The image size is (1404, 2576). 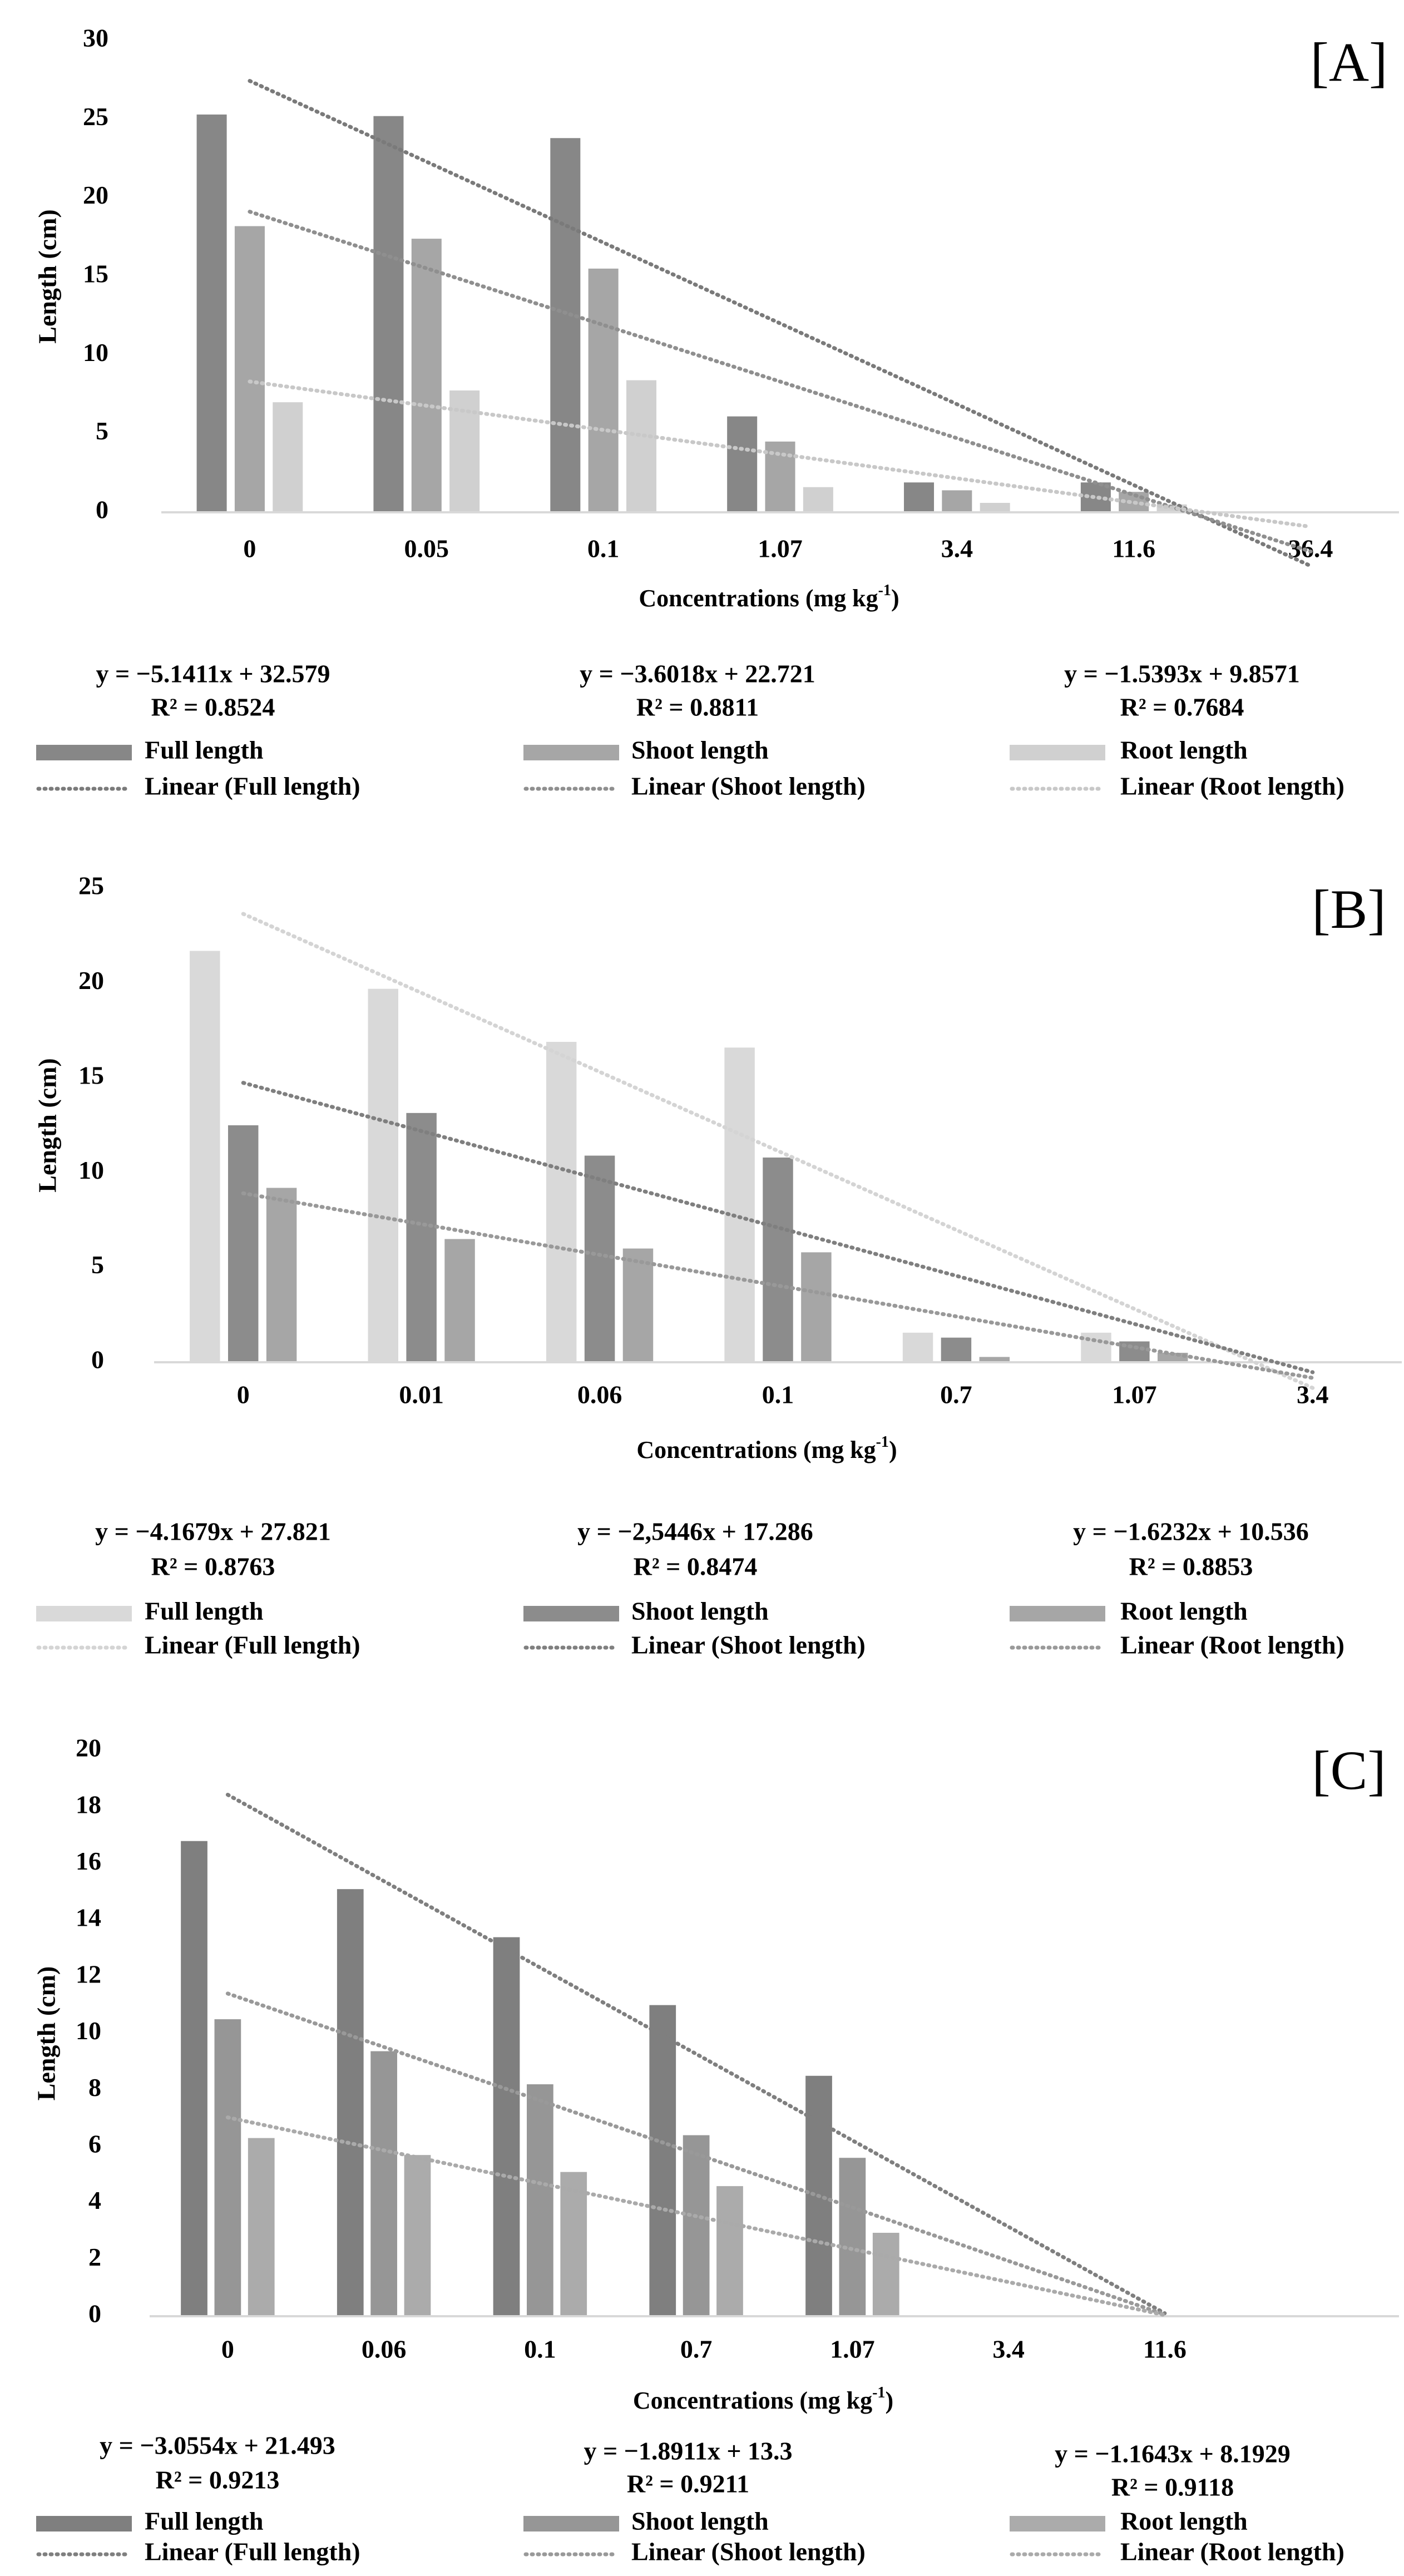 I want to click on trend-equation: y = −3.6018x + 22.721, so click(x=697, y=674).